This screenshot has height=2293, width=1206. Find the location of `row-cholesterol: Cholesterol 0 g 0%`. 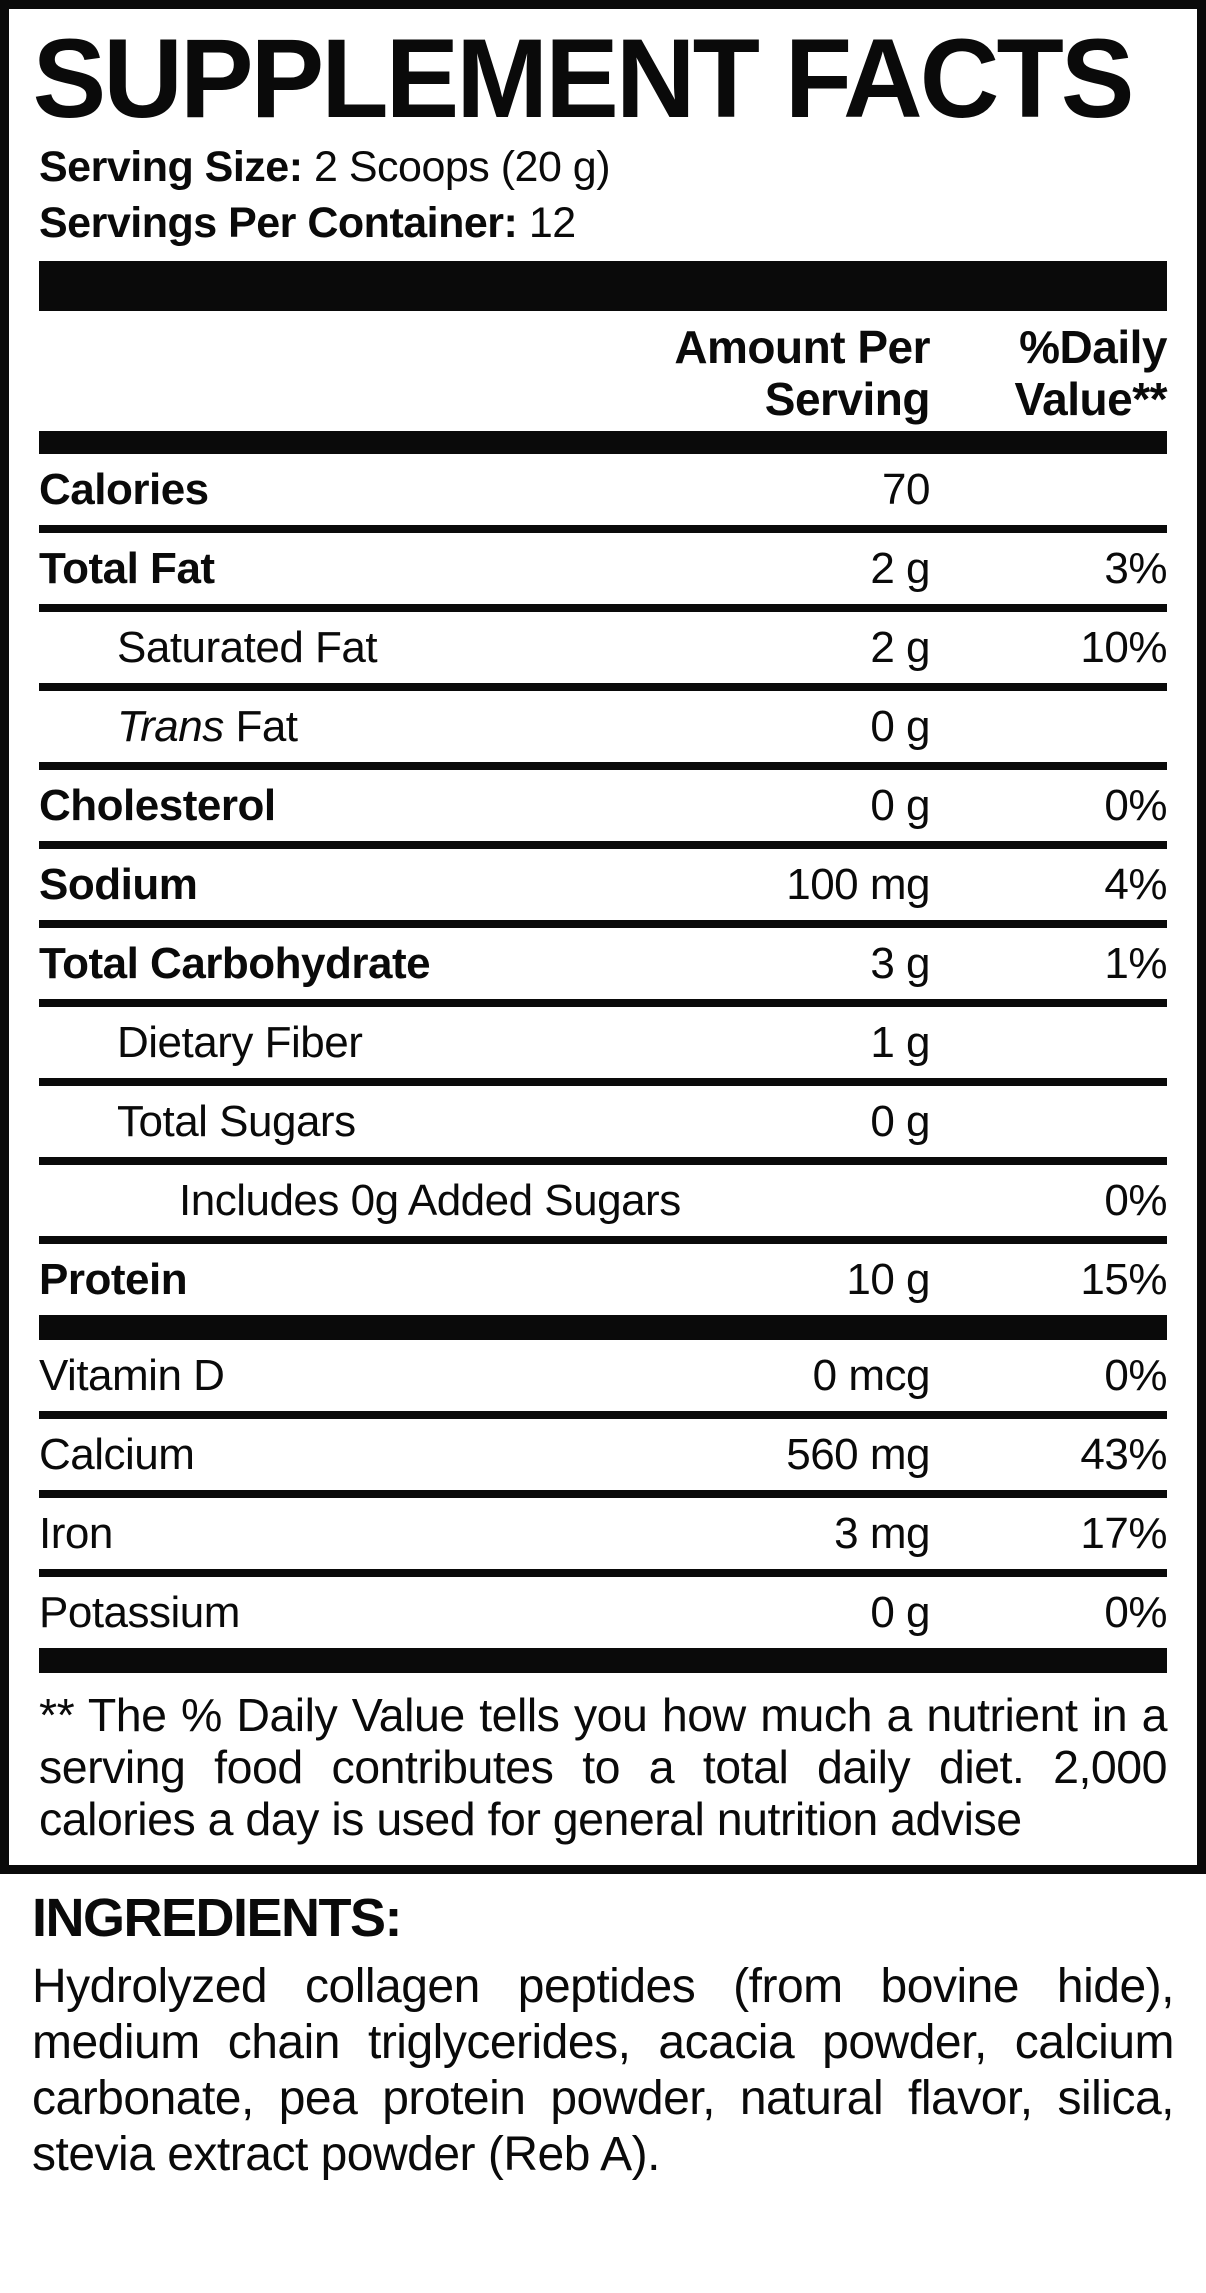

row-cholesterol: Cholesterol 0 g 0% is located at coordinates (603, 805).